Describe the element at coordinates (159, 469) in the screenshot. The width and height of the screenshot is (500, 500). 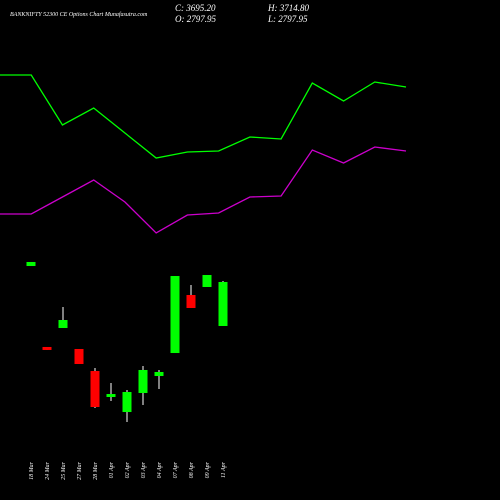
I see `x-tick-label: 04 Apr` at that location.